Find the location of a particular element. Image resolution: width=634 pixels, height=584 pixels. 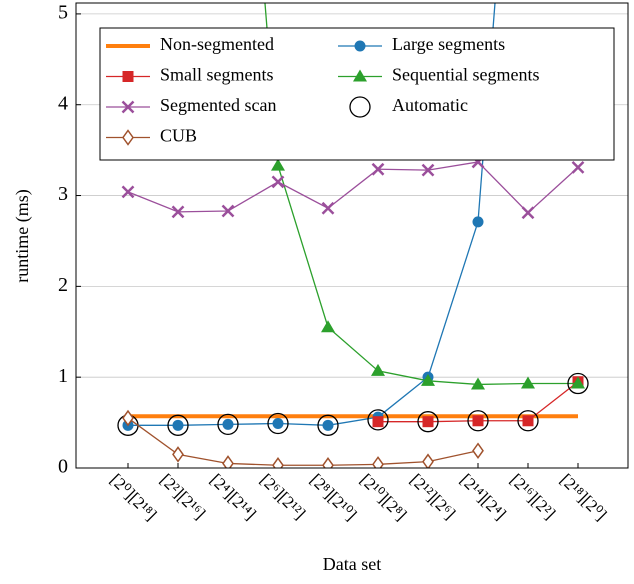

x-tick-label: [2⁶][2¹²] is located at coordinates (282, 496).